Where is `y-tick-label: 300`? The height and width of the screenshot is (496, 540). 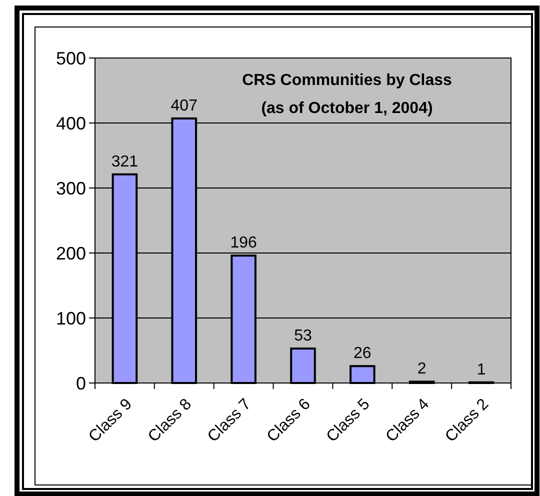 y-tick-label: 300 is located at coordinates (71, 188).